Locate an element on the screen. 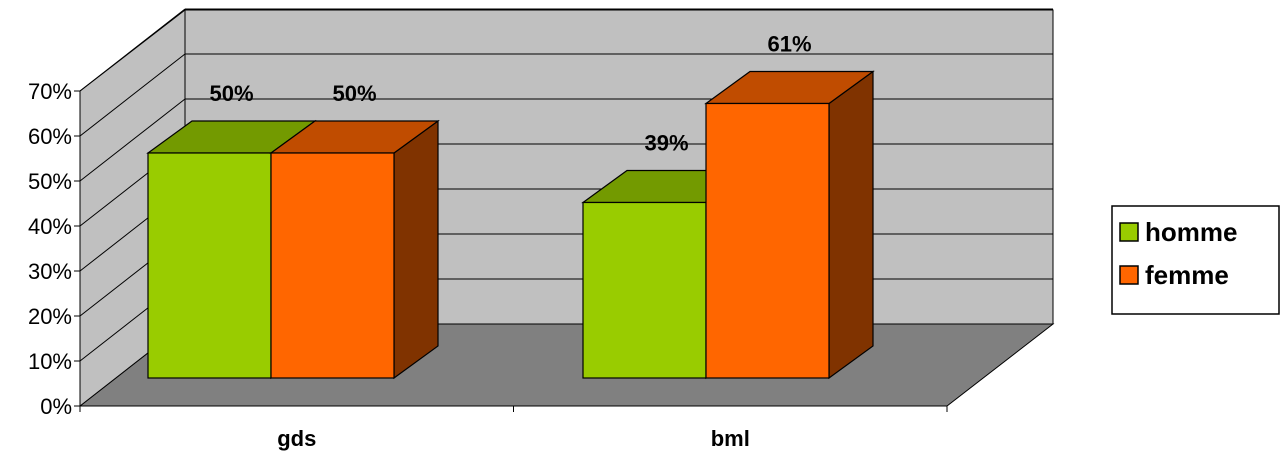 The height and width of the screenshot is (451, 1284). bar-front-gds-femme is located at coordinates (332, 265).